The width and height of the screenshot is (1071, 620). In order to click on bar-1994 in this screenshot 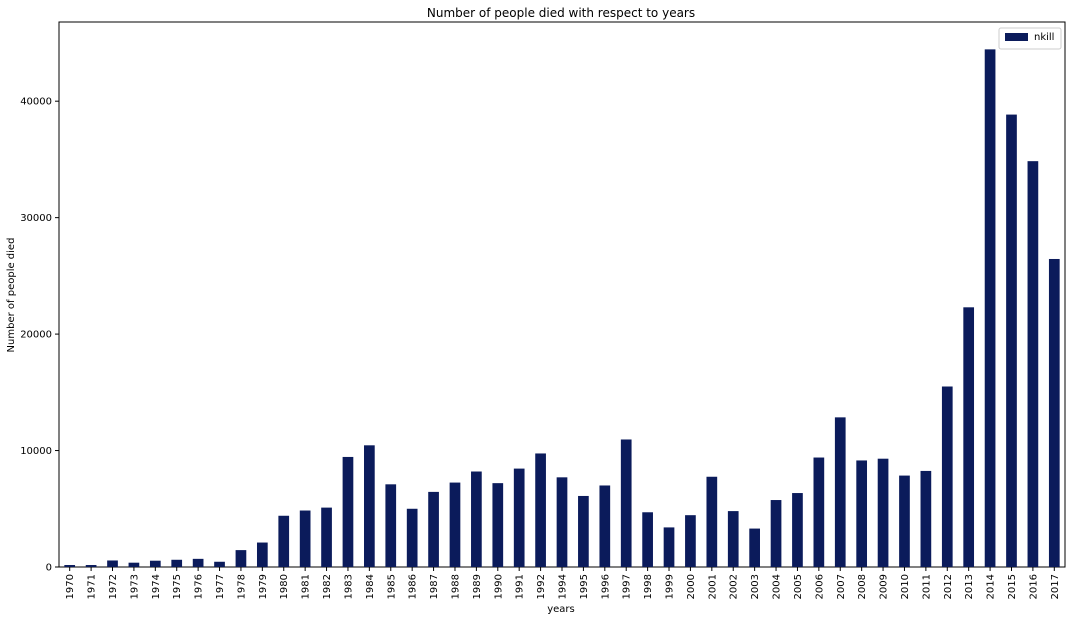, I will do `click(562, 522)`.